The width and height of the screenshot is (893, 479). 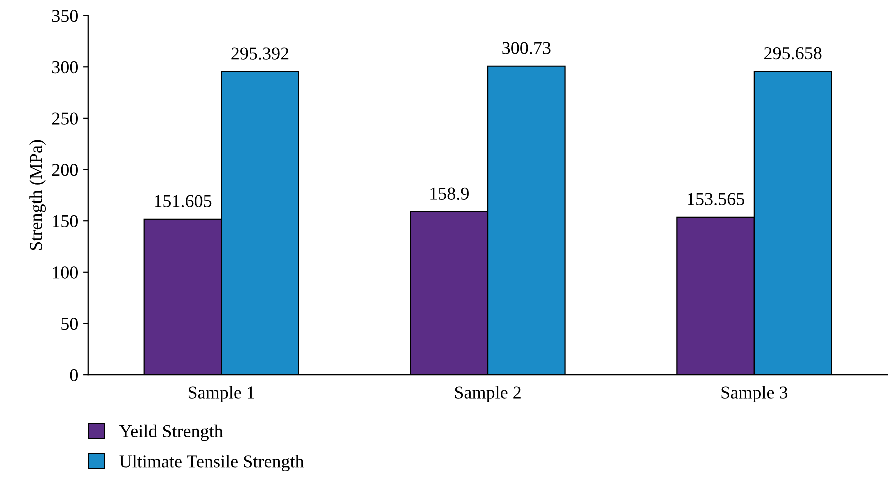 What do you see at coordinates (172, 433) in the screenshot?
I see `legend-label: Yeild Strength` at bounding box center [172, 433].